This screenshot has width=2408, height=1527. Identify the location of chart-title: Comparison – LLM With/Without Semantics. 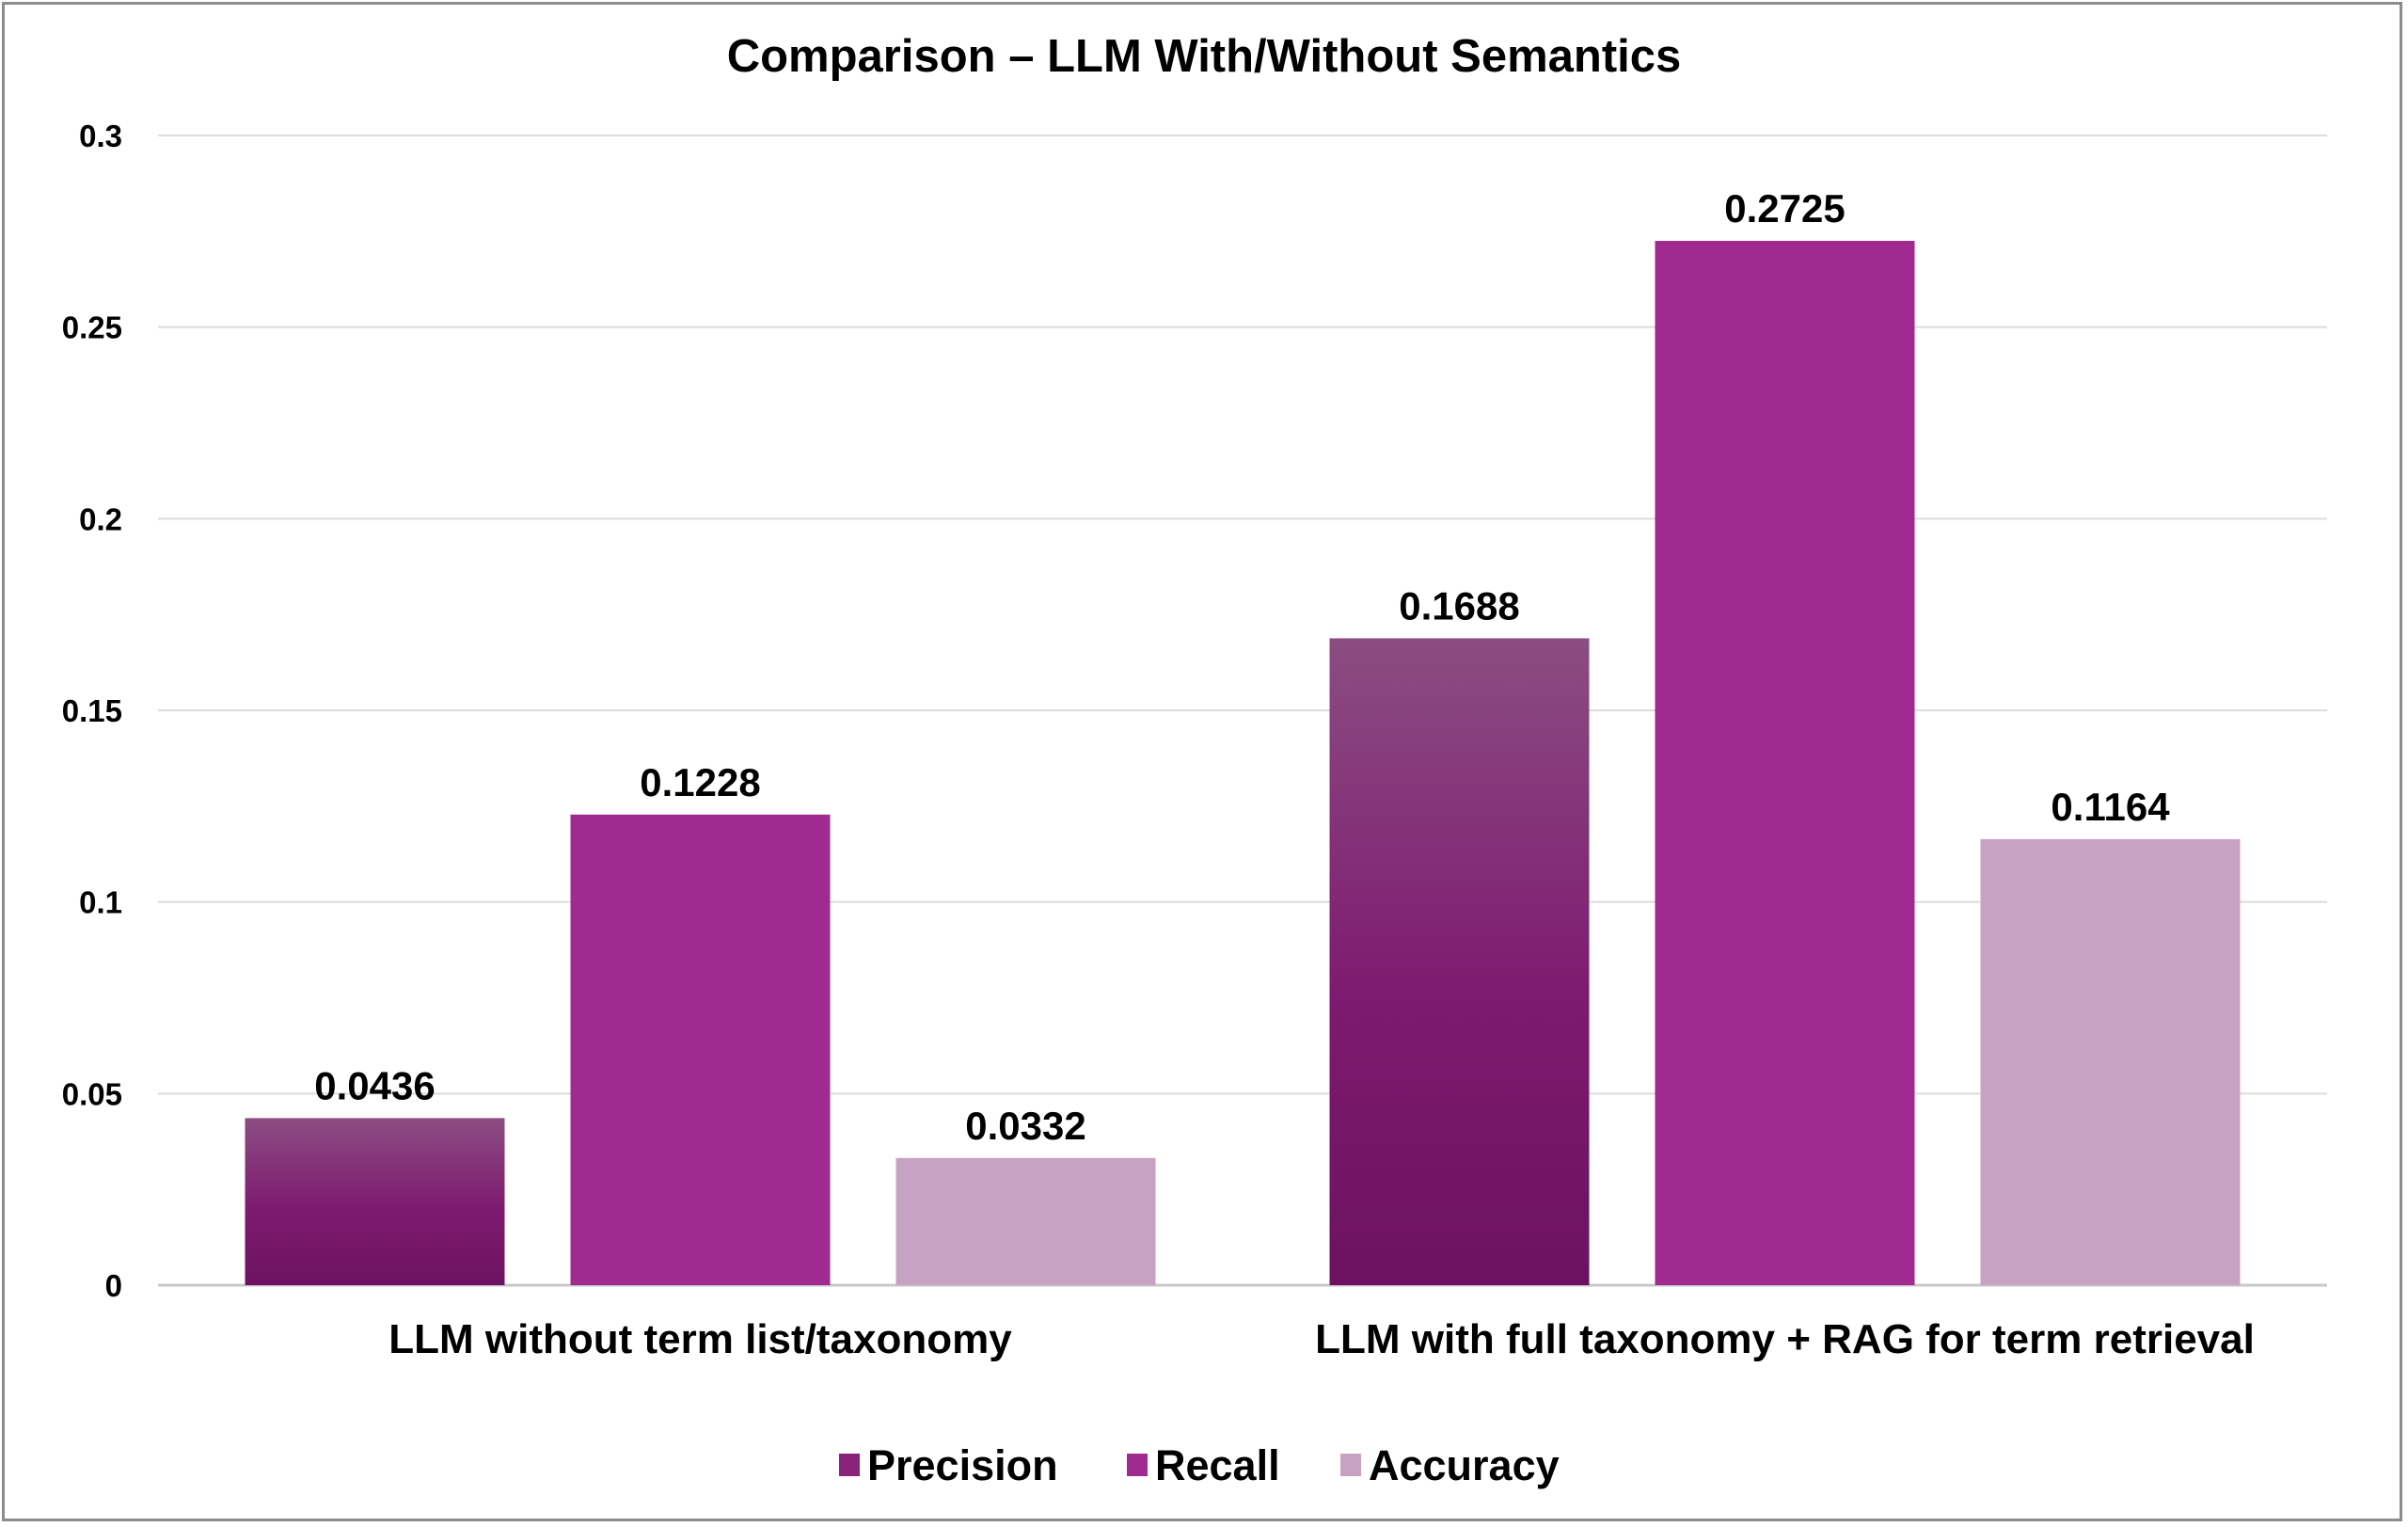
(1205, 56).